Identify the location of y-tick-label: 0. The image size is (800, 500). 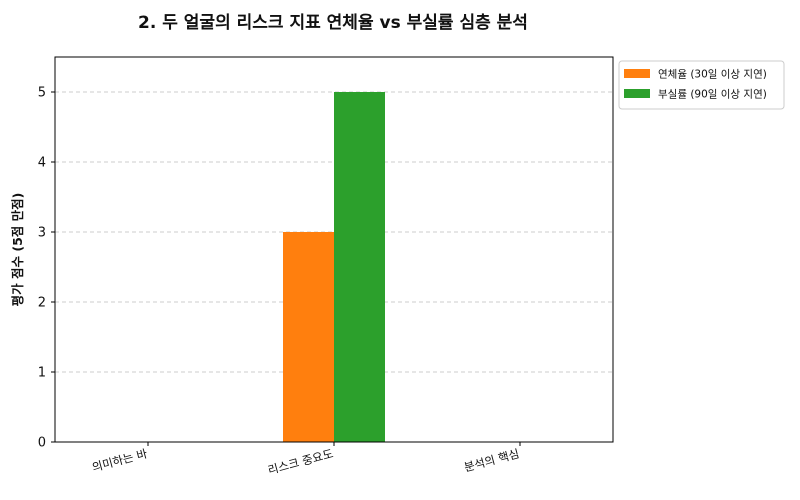
(42, 443).